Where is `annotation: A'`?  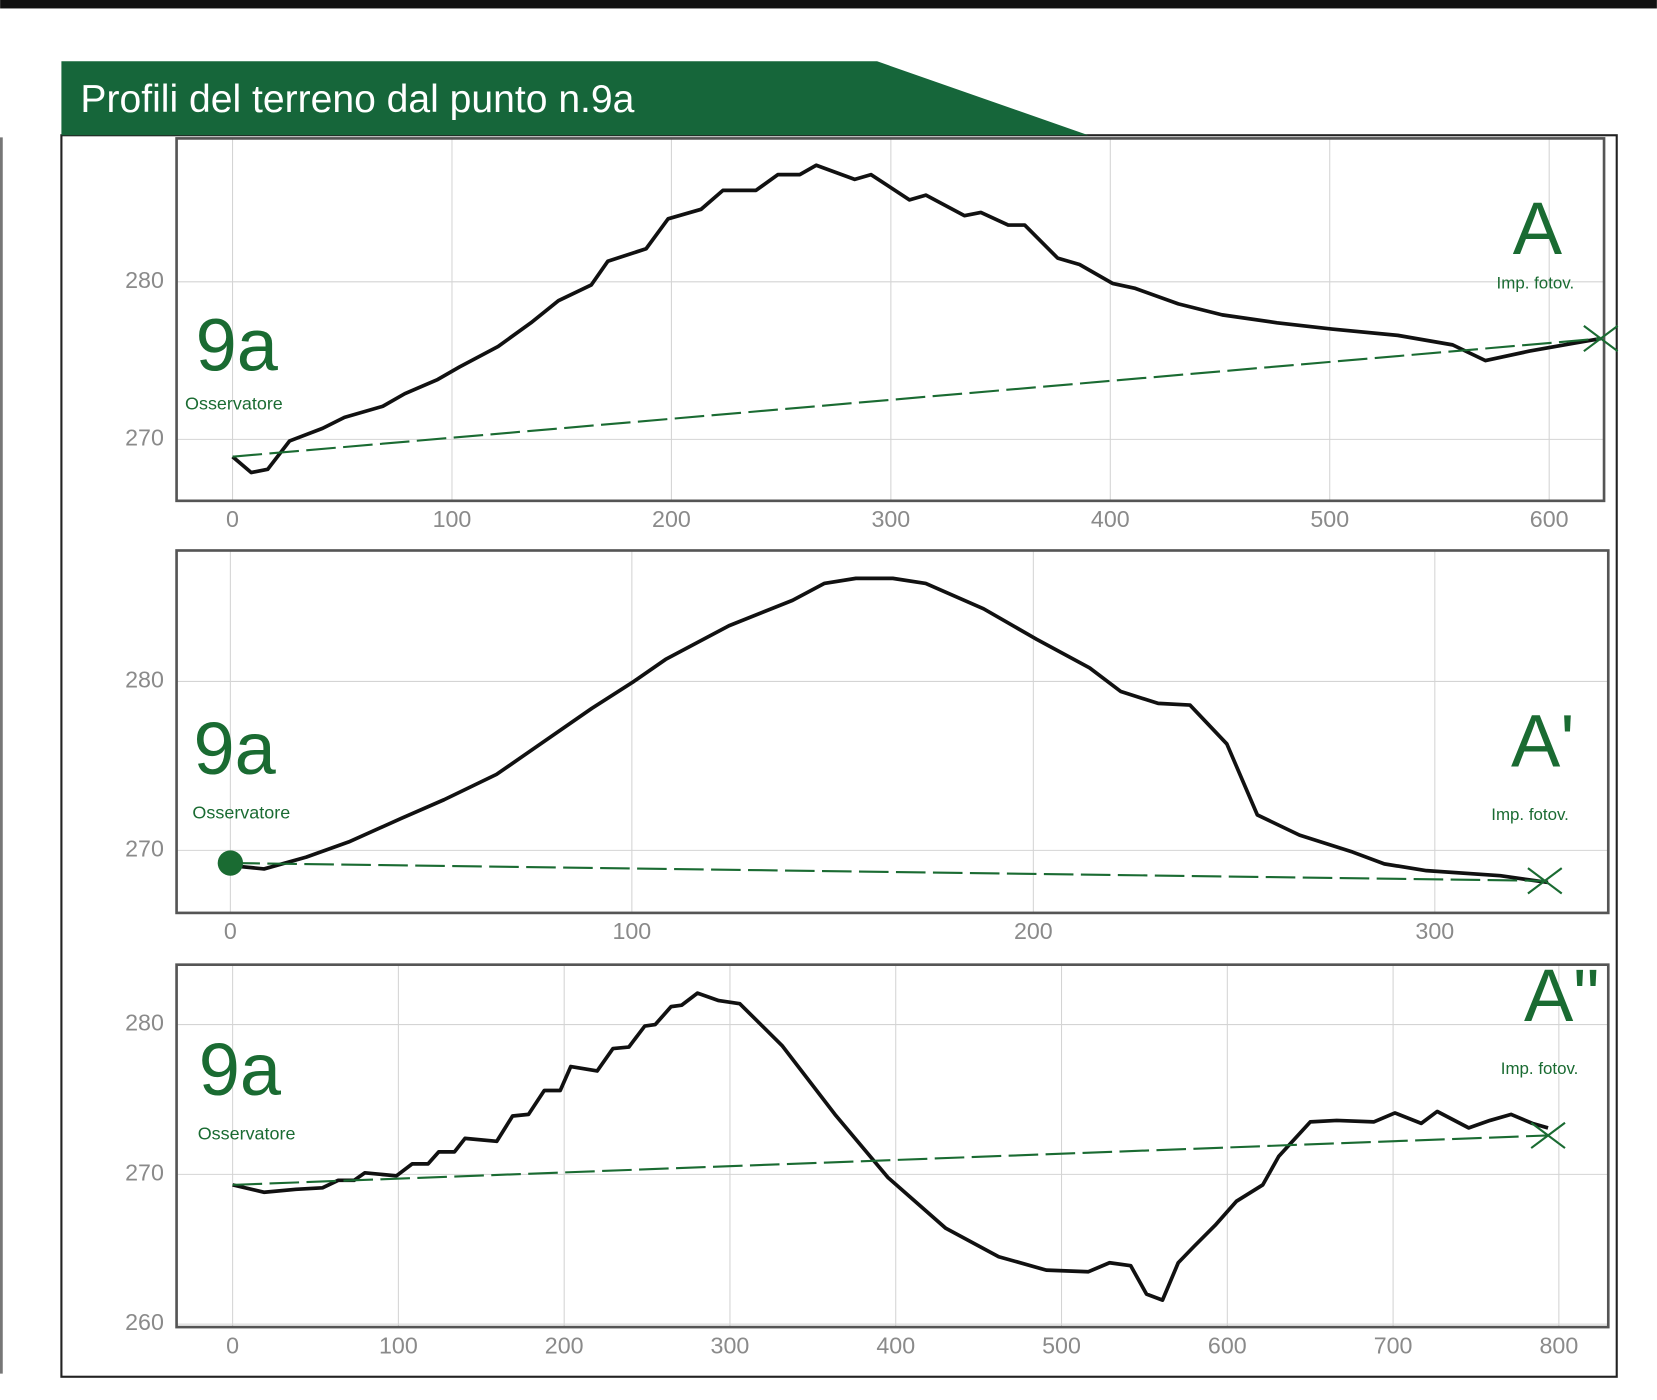
annotation: A' is located at coordinates (1542, 741).